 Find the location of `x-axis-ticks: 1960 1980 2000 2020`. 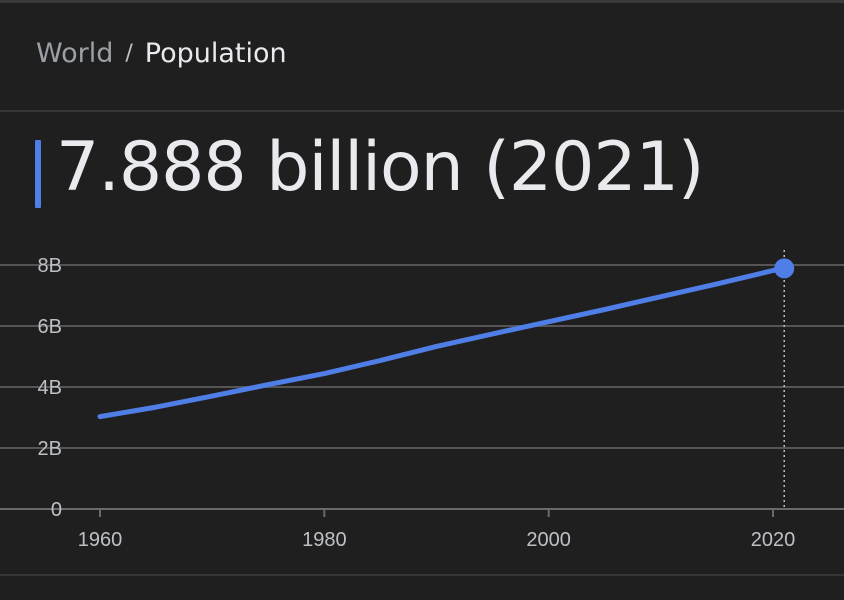

x-axis-ticks: 1960 1980 2000 2020 is located at coordinates (437, 530).